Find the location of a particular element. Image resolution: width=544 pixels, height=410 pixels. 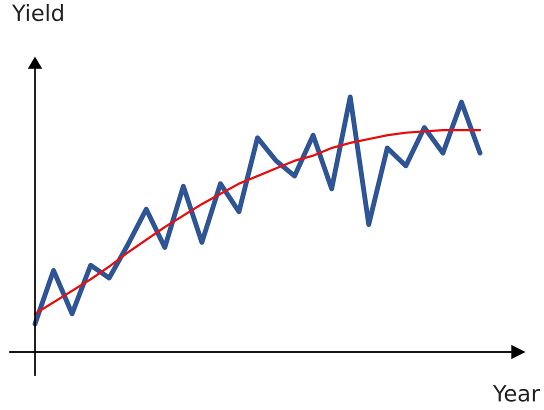

x-axis-title: Year is located at coordinates (516, 393).